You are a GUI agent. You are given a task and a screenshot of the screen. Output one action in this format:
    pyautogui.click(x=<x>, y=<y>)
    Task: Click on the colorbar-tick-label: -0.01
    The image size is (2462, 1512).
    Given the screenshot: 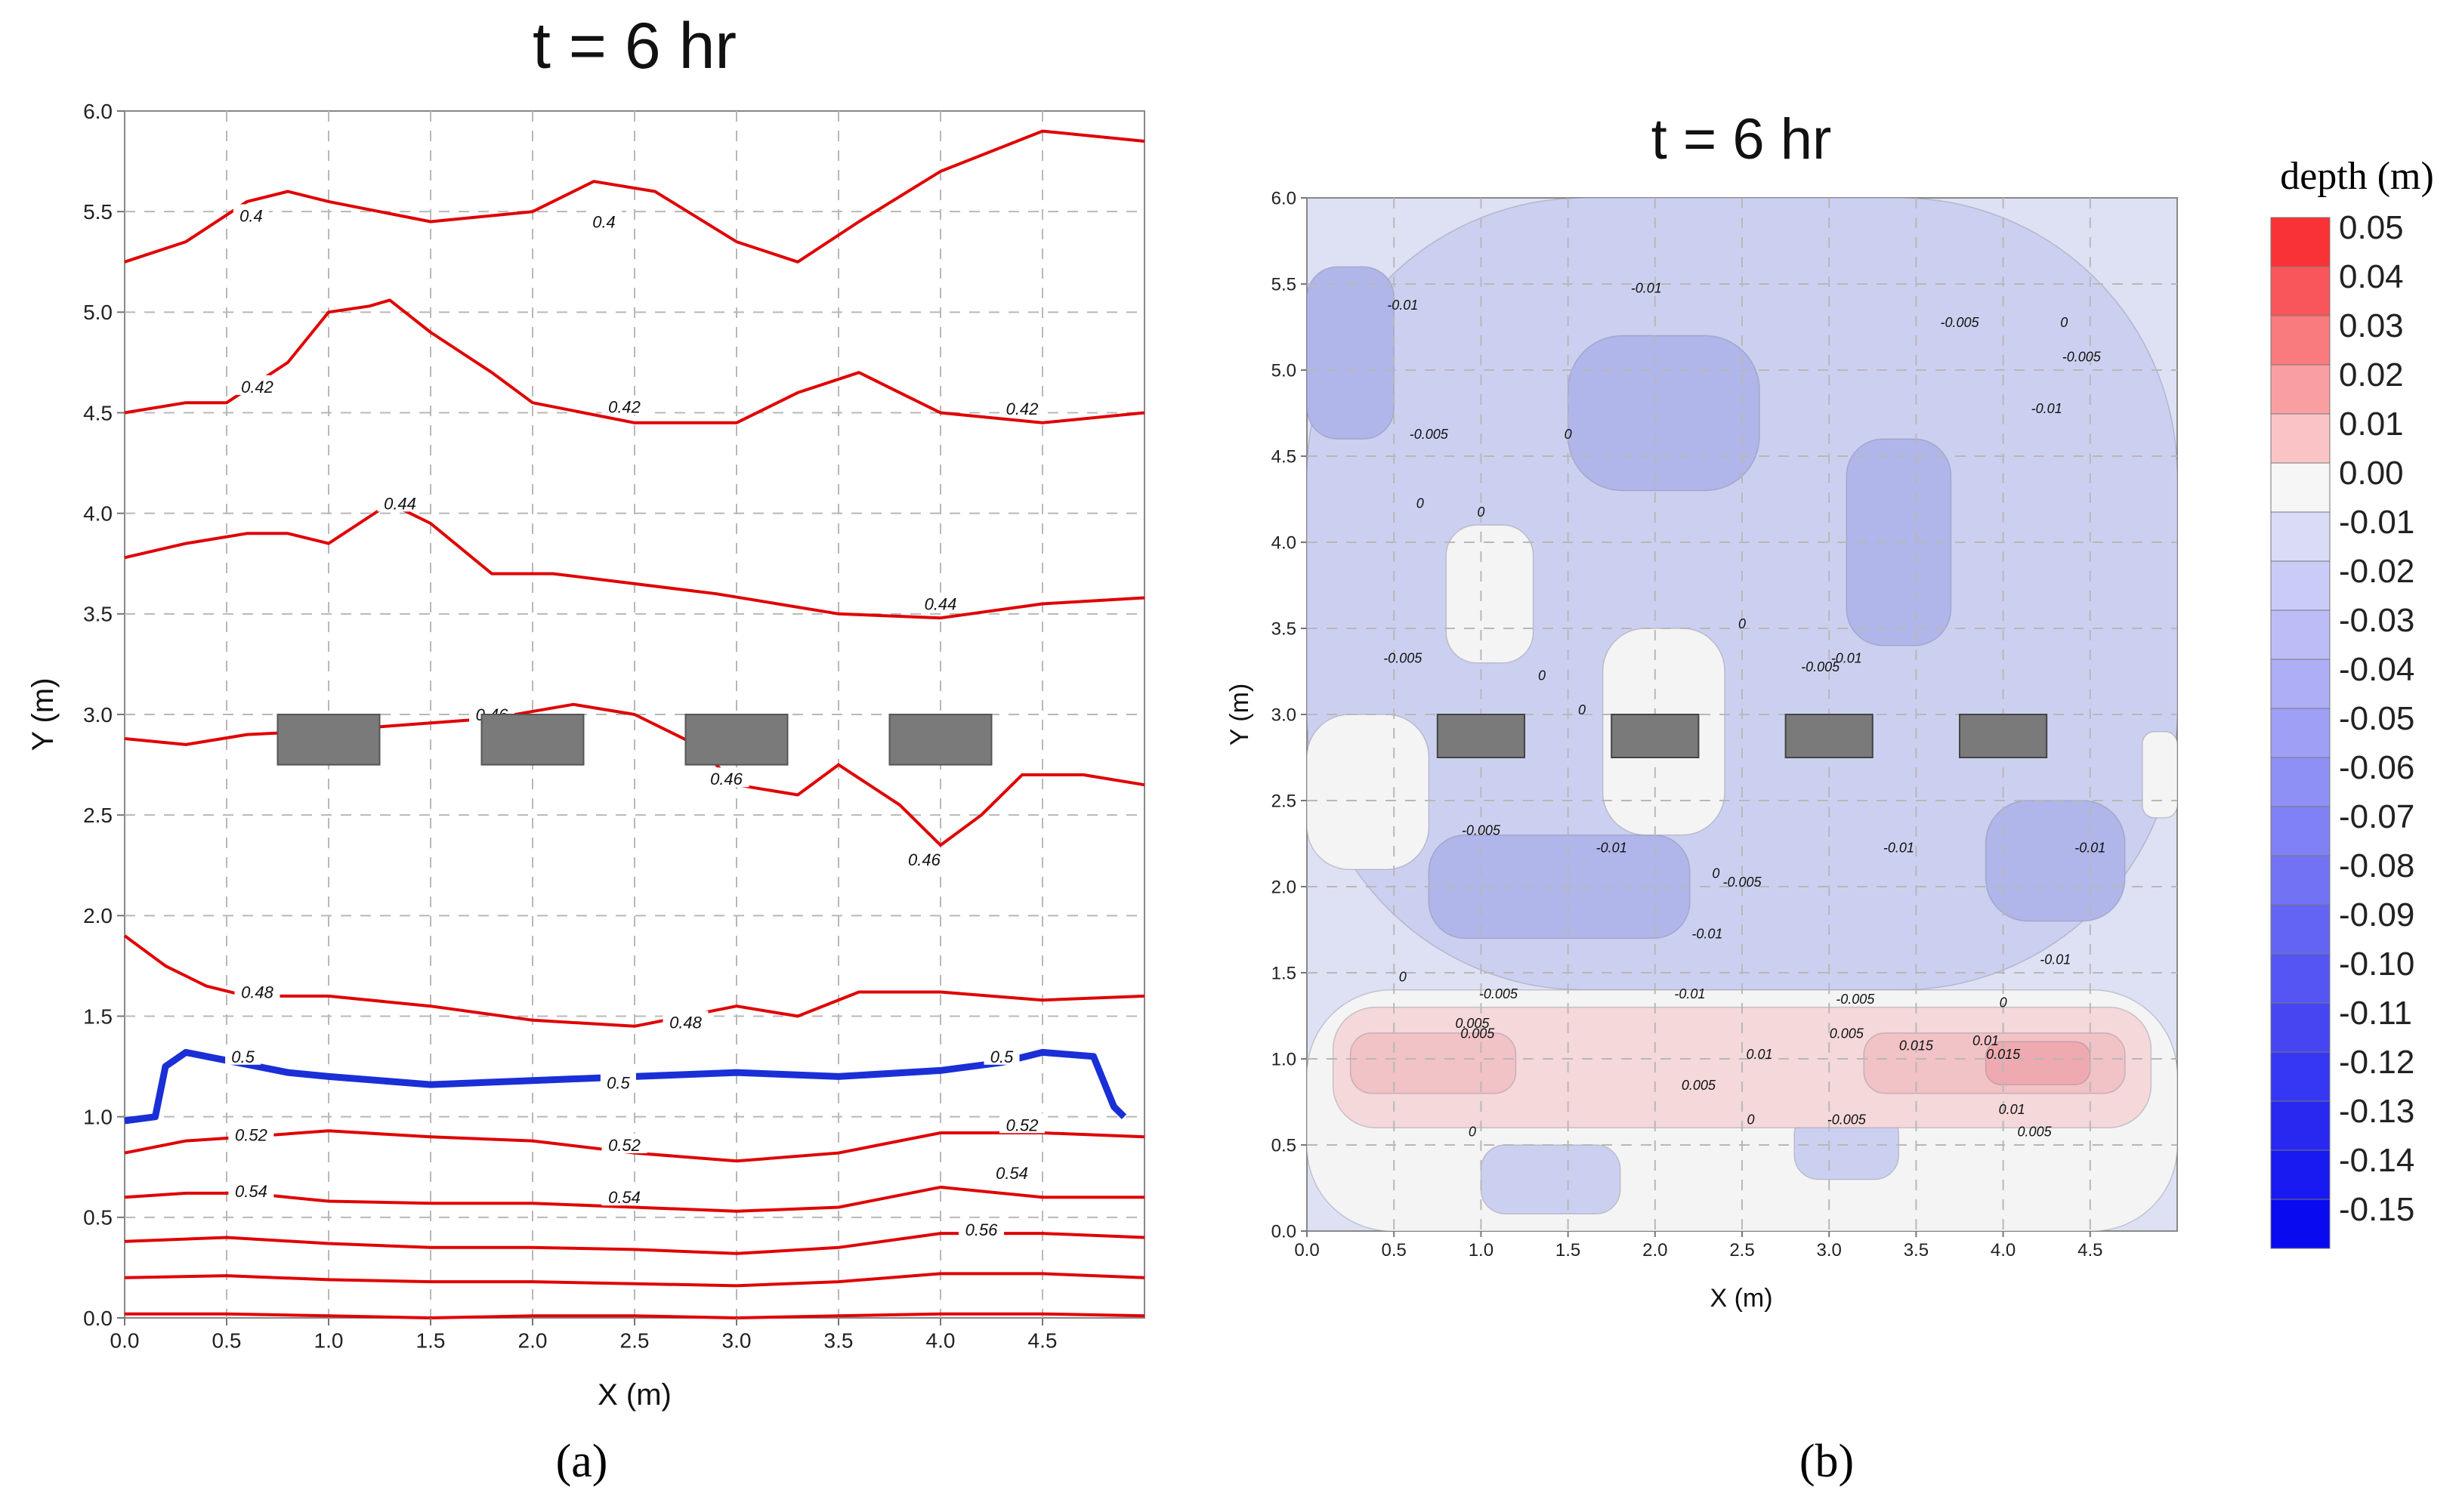 What is the action you would take?
    pyautogui.click(x=2376, y=522)
    